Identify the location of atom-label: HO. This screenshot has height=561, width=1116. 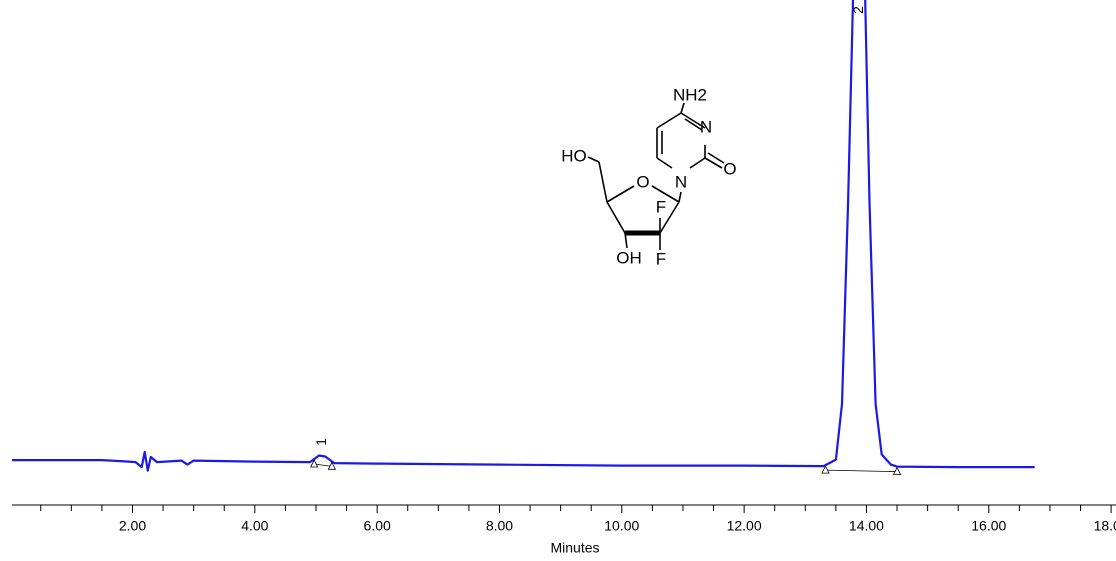
(574, 155).